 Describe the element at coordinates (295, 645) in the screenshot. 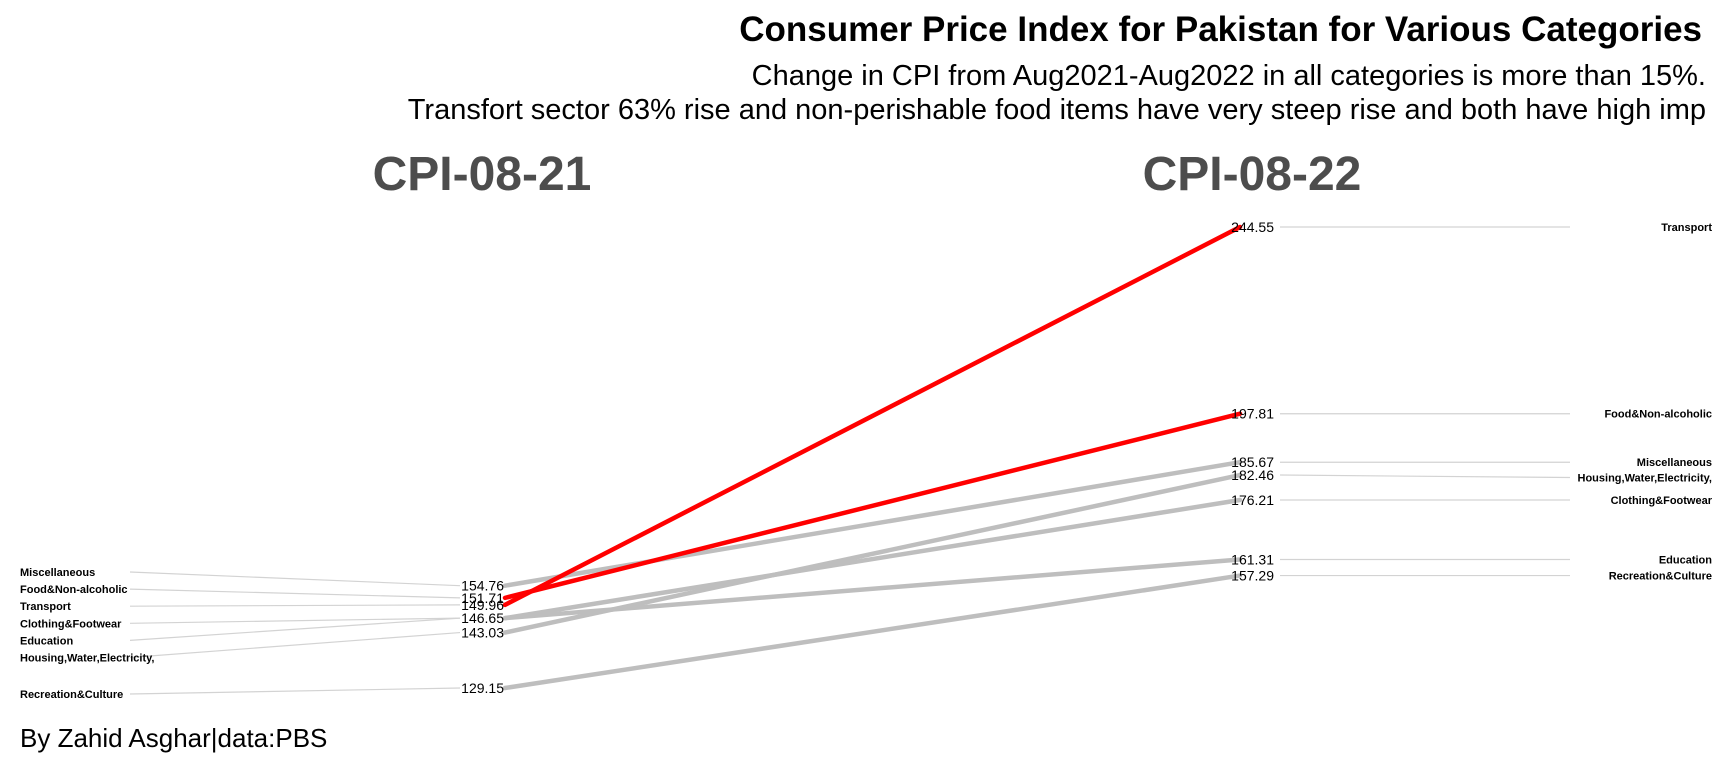

I see `left-leader-housing-water-electricity` at that location.